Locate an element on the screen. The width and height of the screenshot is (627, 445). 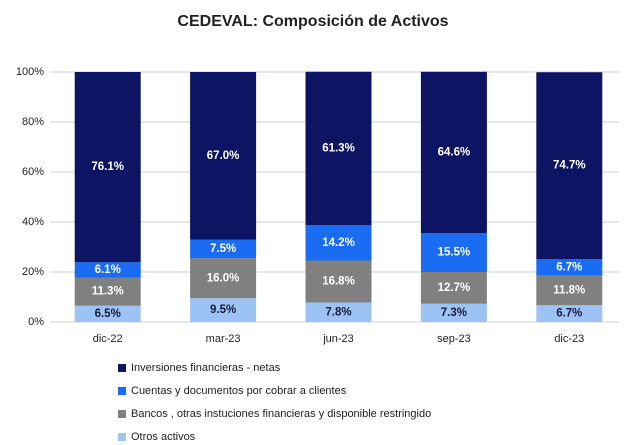
value-label: 14.2% is located at coordinates (338, 243).